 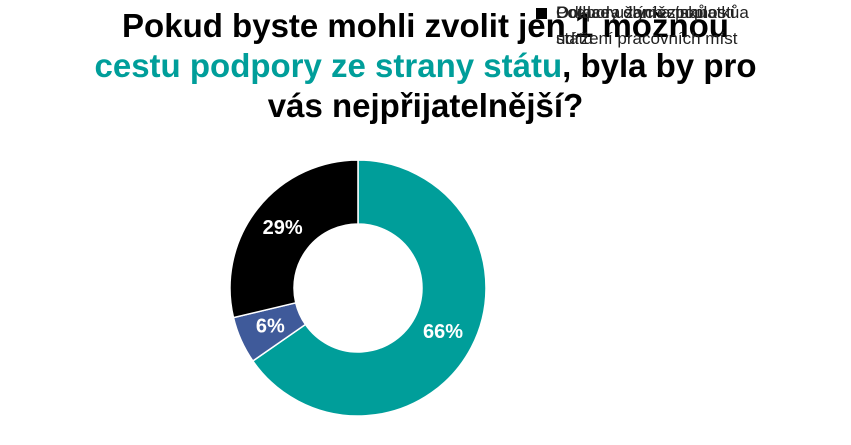 I want to click on title-line: Pokud byste mohli zvolit jen 1 možnou, so click(x=425, y=26).